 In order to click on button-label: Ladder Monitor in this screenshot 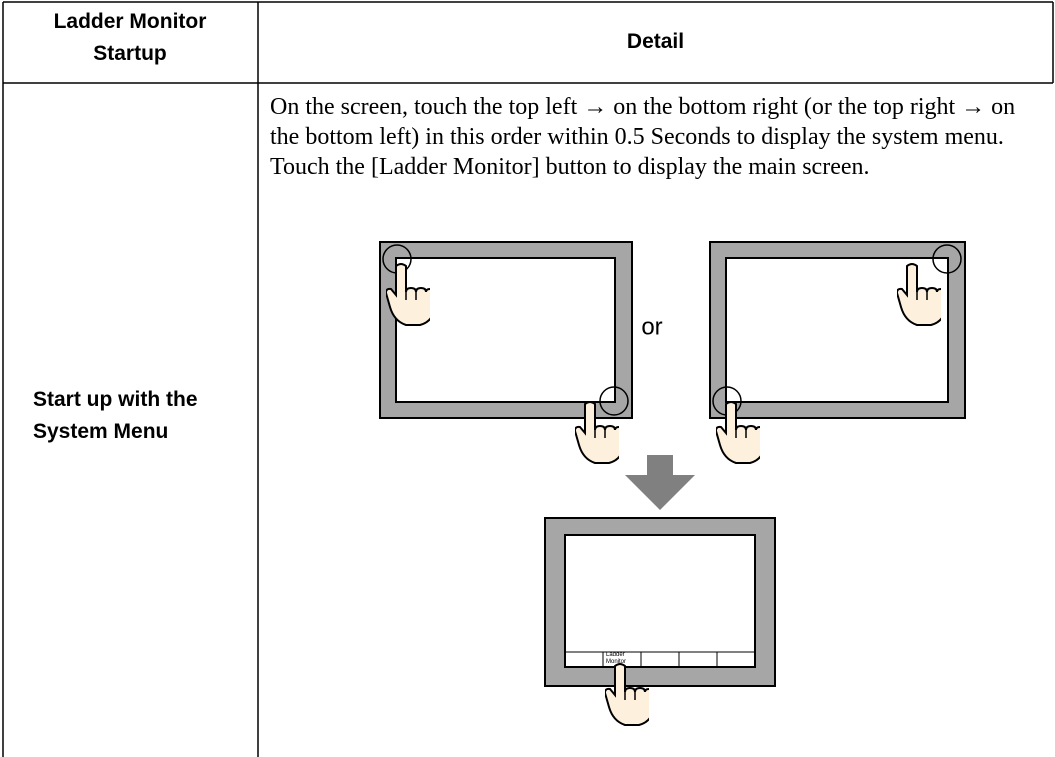, I will do `click(616, 658)`.